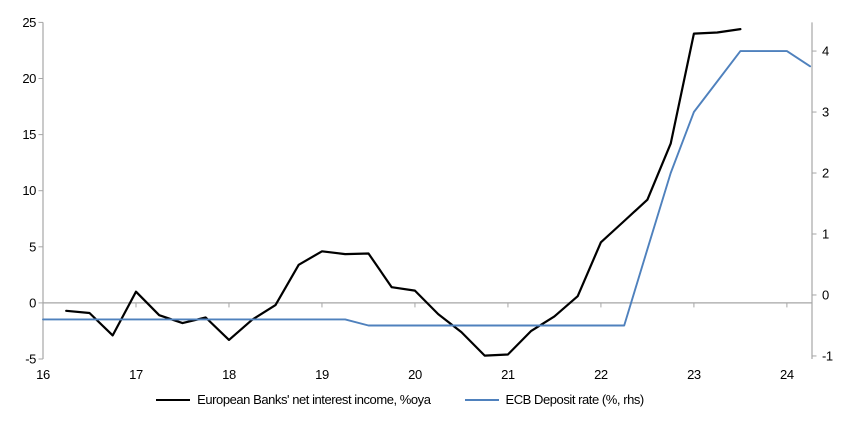 This screenshot has height=427, width=852. I want to click on left-axis-tick-label: 15, so click(29, 134).